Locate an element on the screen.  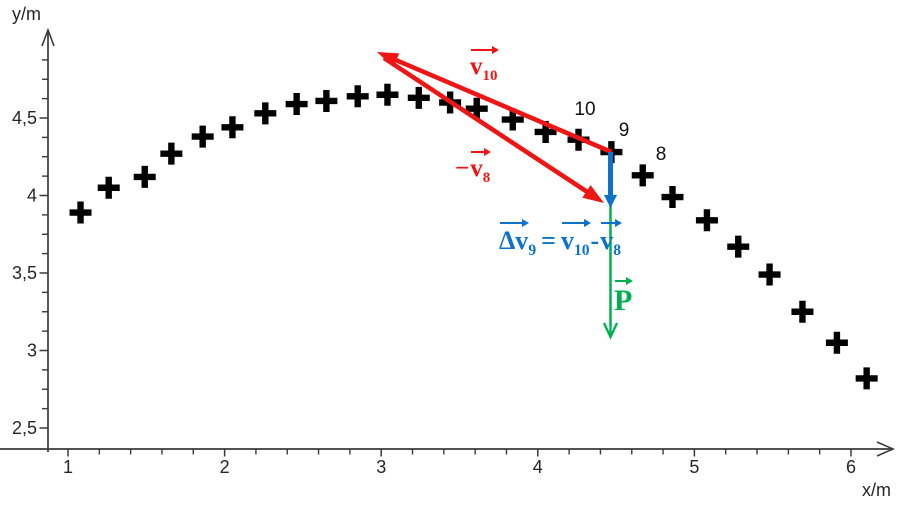
y-tick-label: 4 is located at coordinates (32, 196).